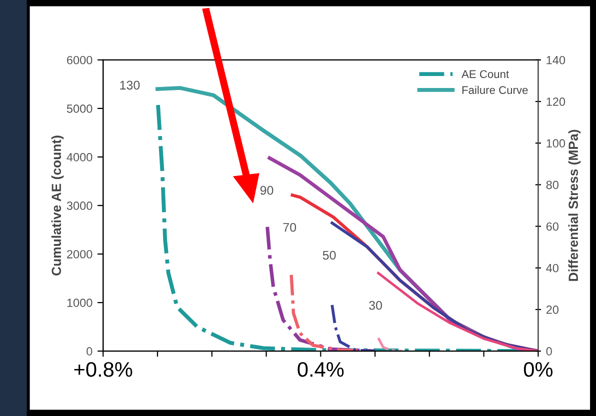  What do you see at coordinates (79, 157) in the screenshot?
I see `y-tick-label: 4000` at bounding box center [79, 157].